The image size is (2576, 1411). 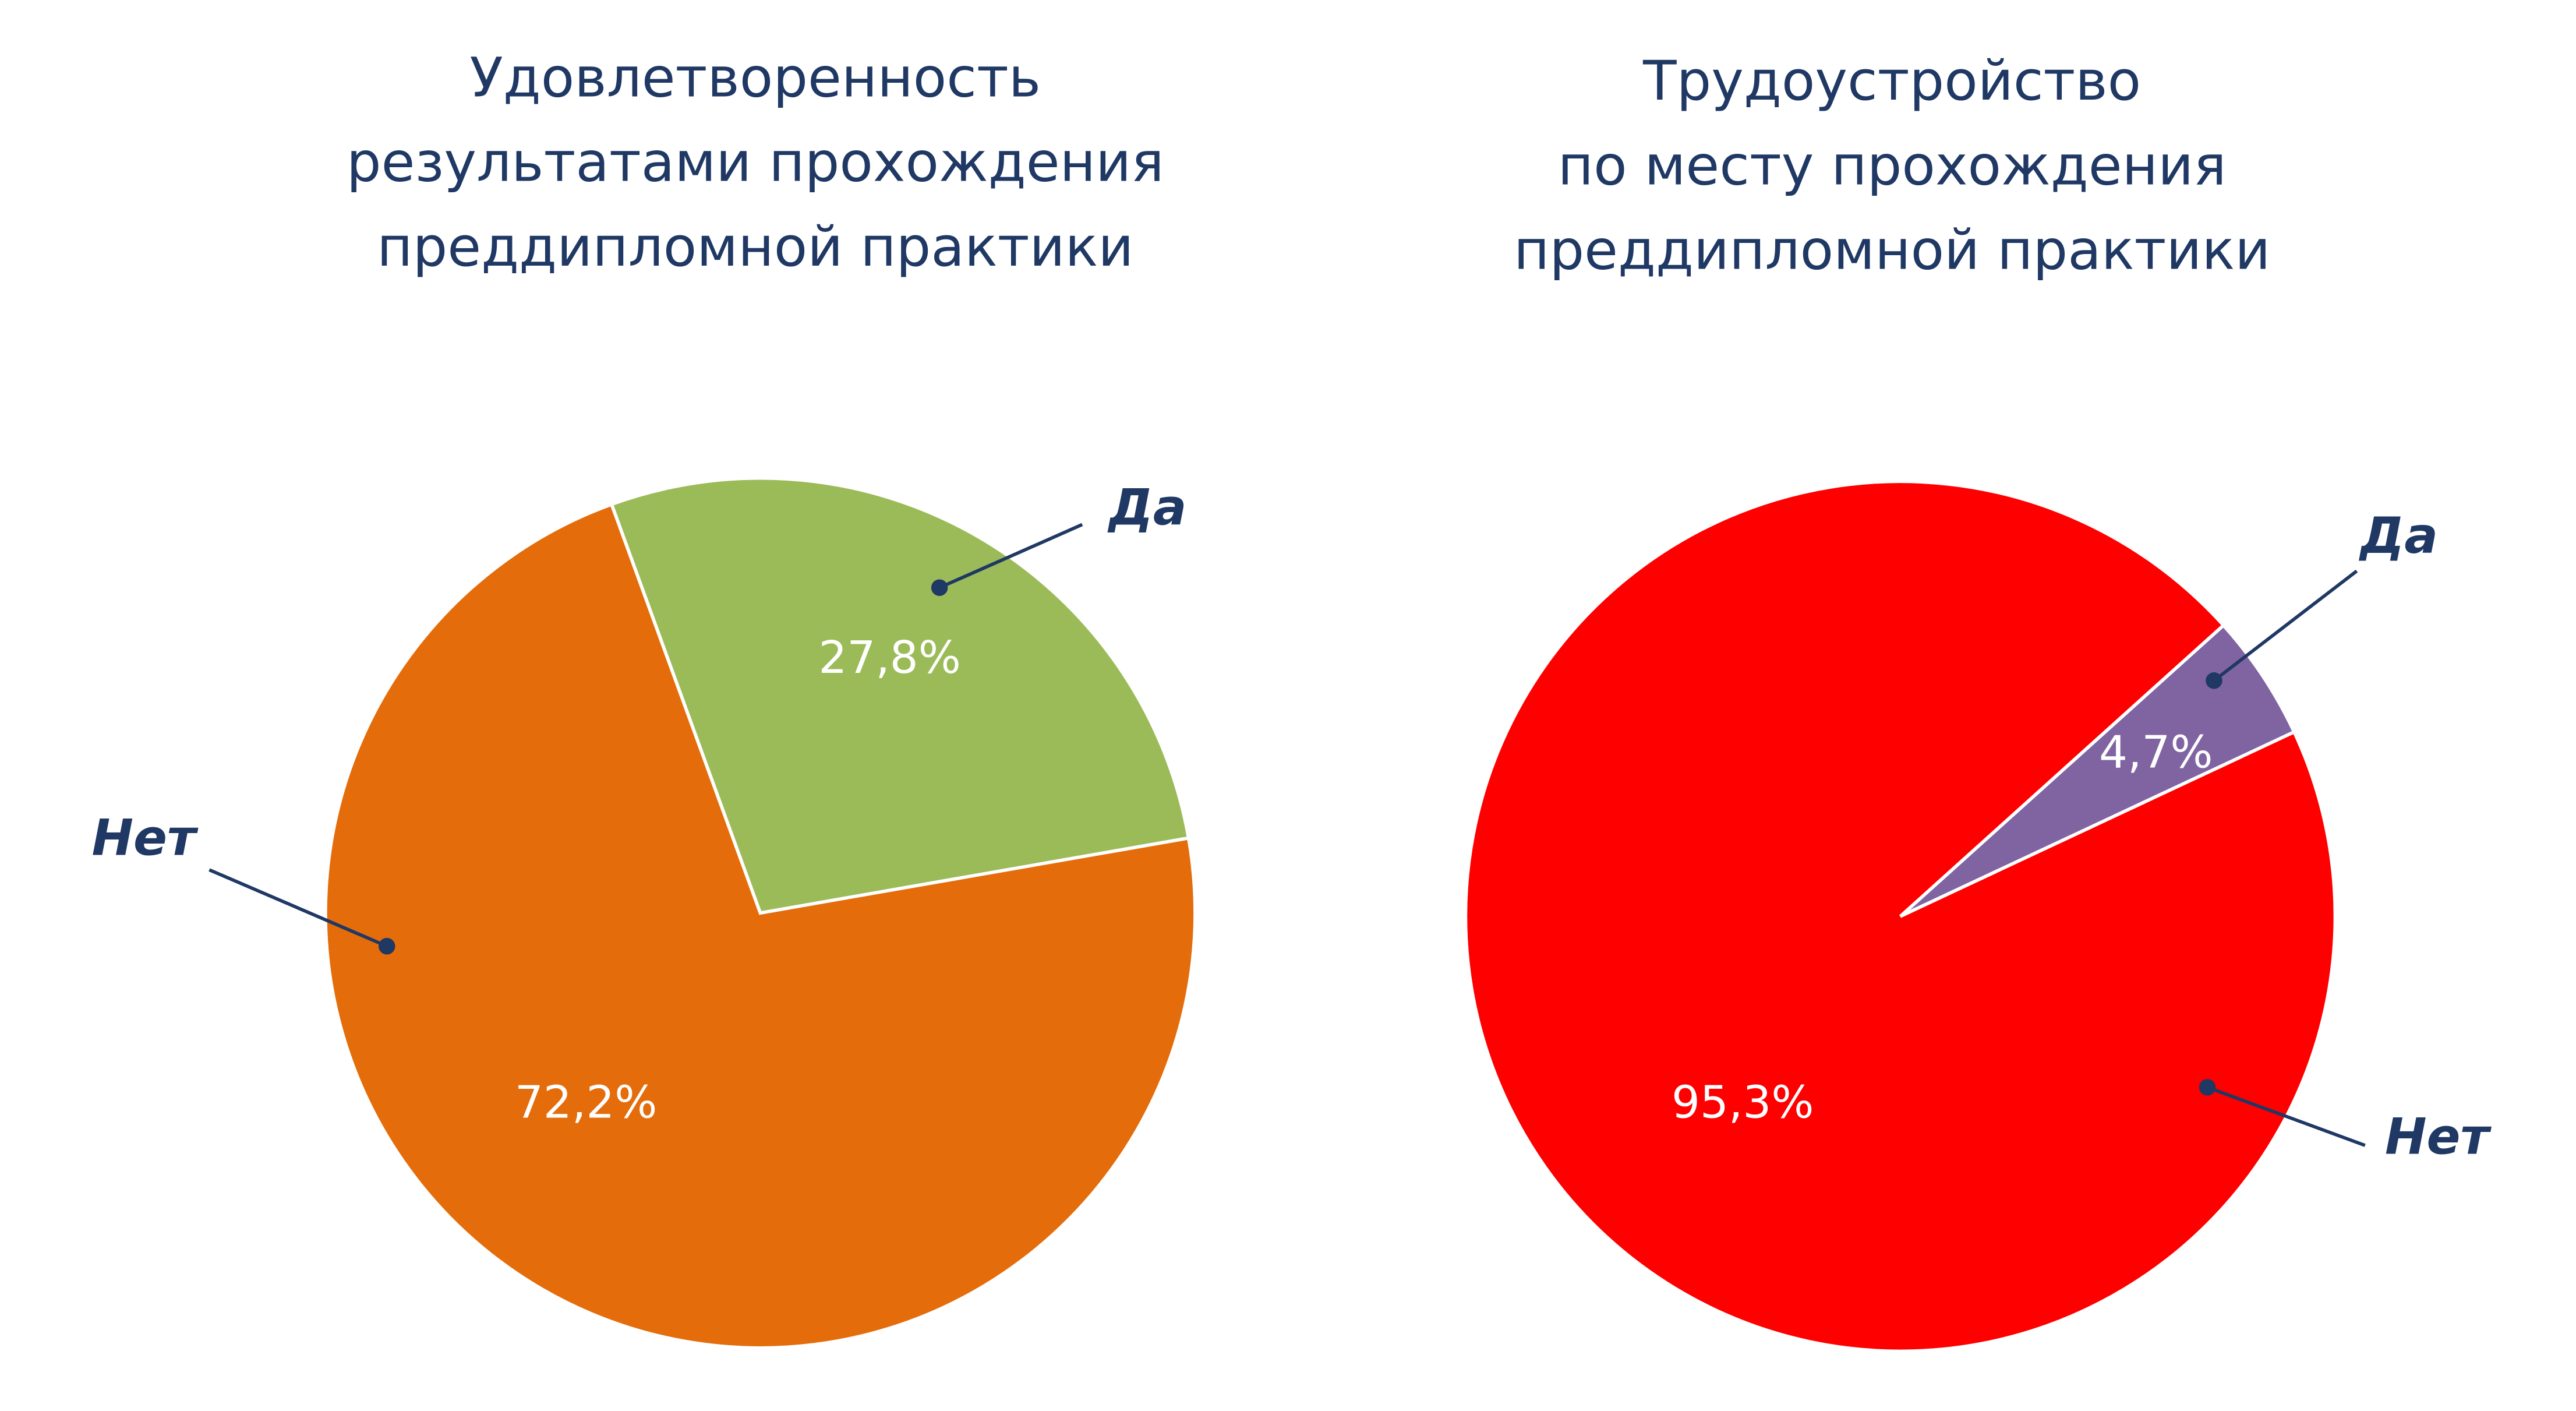 What do you see at coordinates (1892, 165) in the screenshot?
I see `chart-title: по месту прохождения` at bounding box center [1892, 165].